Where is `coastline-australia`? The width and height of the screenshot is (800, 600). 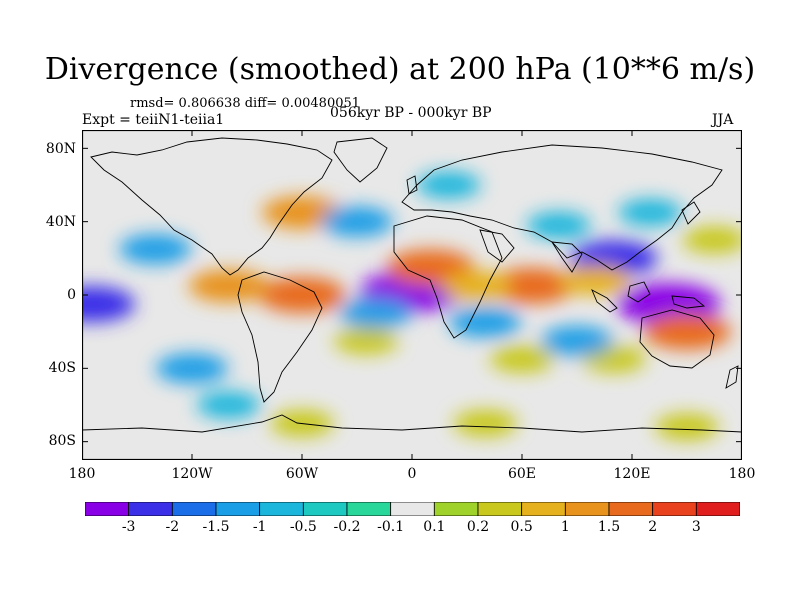 coastline-australia is located at coordinates (677, 339).